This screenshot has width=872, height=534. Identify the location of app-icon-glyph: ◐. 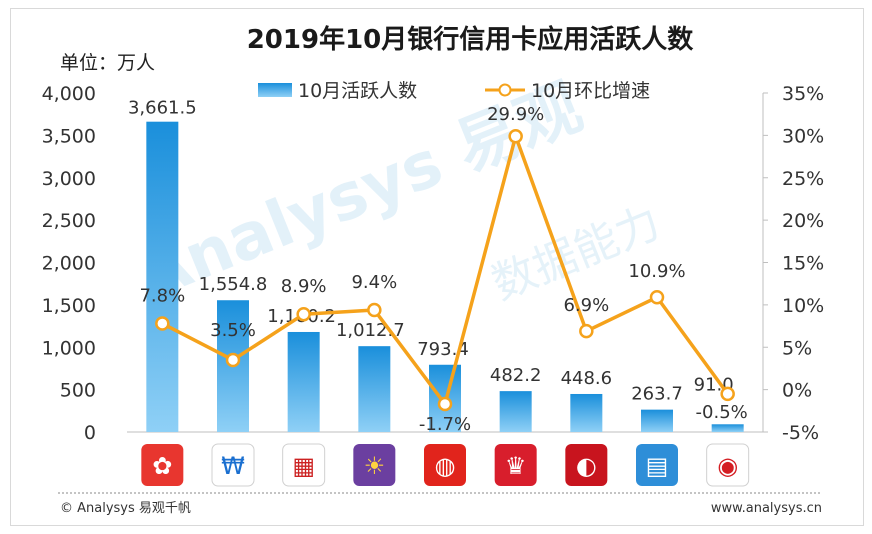
(586, 466).